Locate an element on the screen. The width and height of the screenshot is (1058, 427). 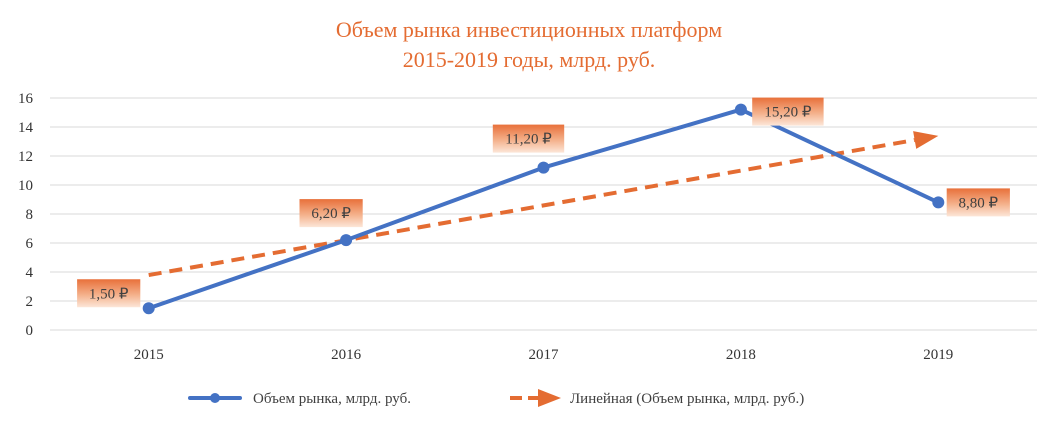
data-label: 1,50 ₽ is located at coordinates (109, 293).